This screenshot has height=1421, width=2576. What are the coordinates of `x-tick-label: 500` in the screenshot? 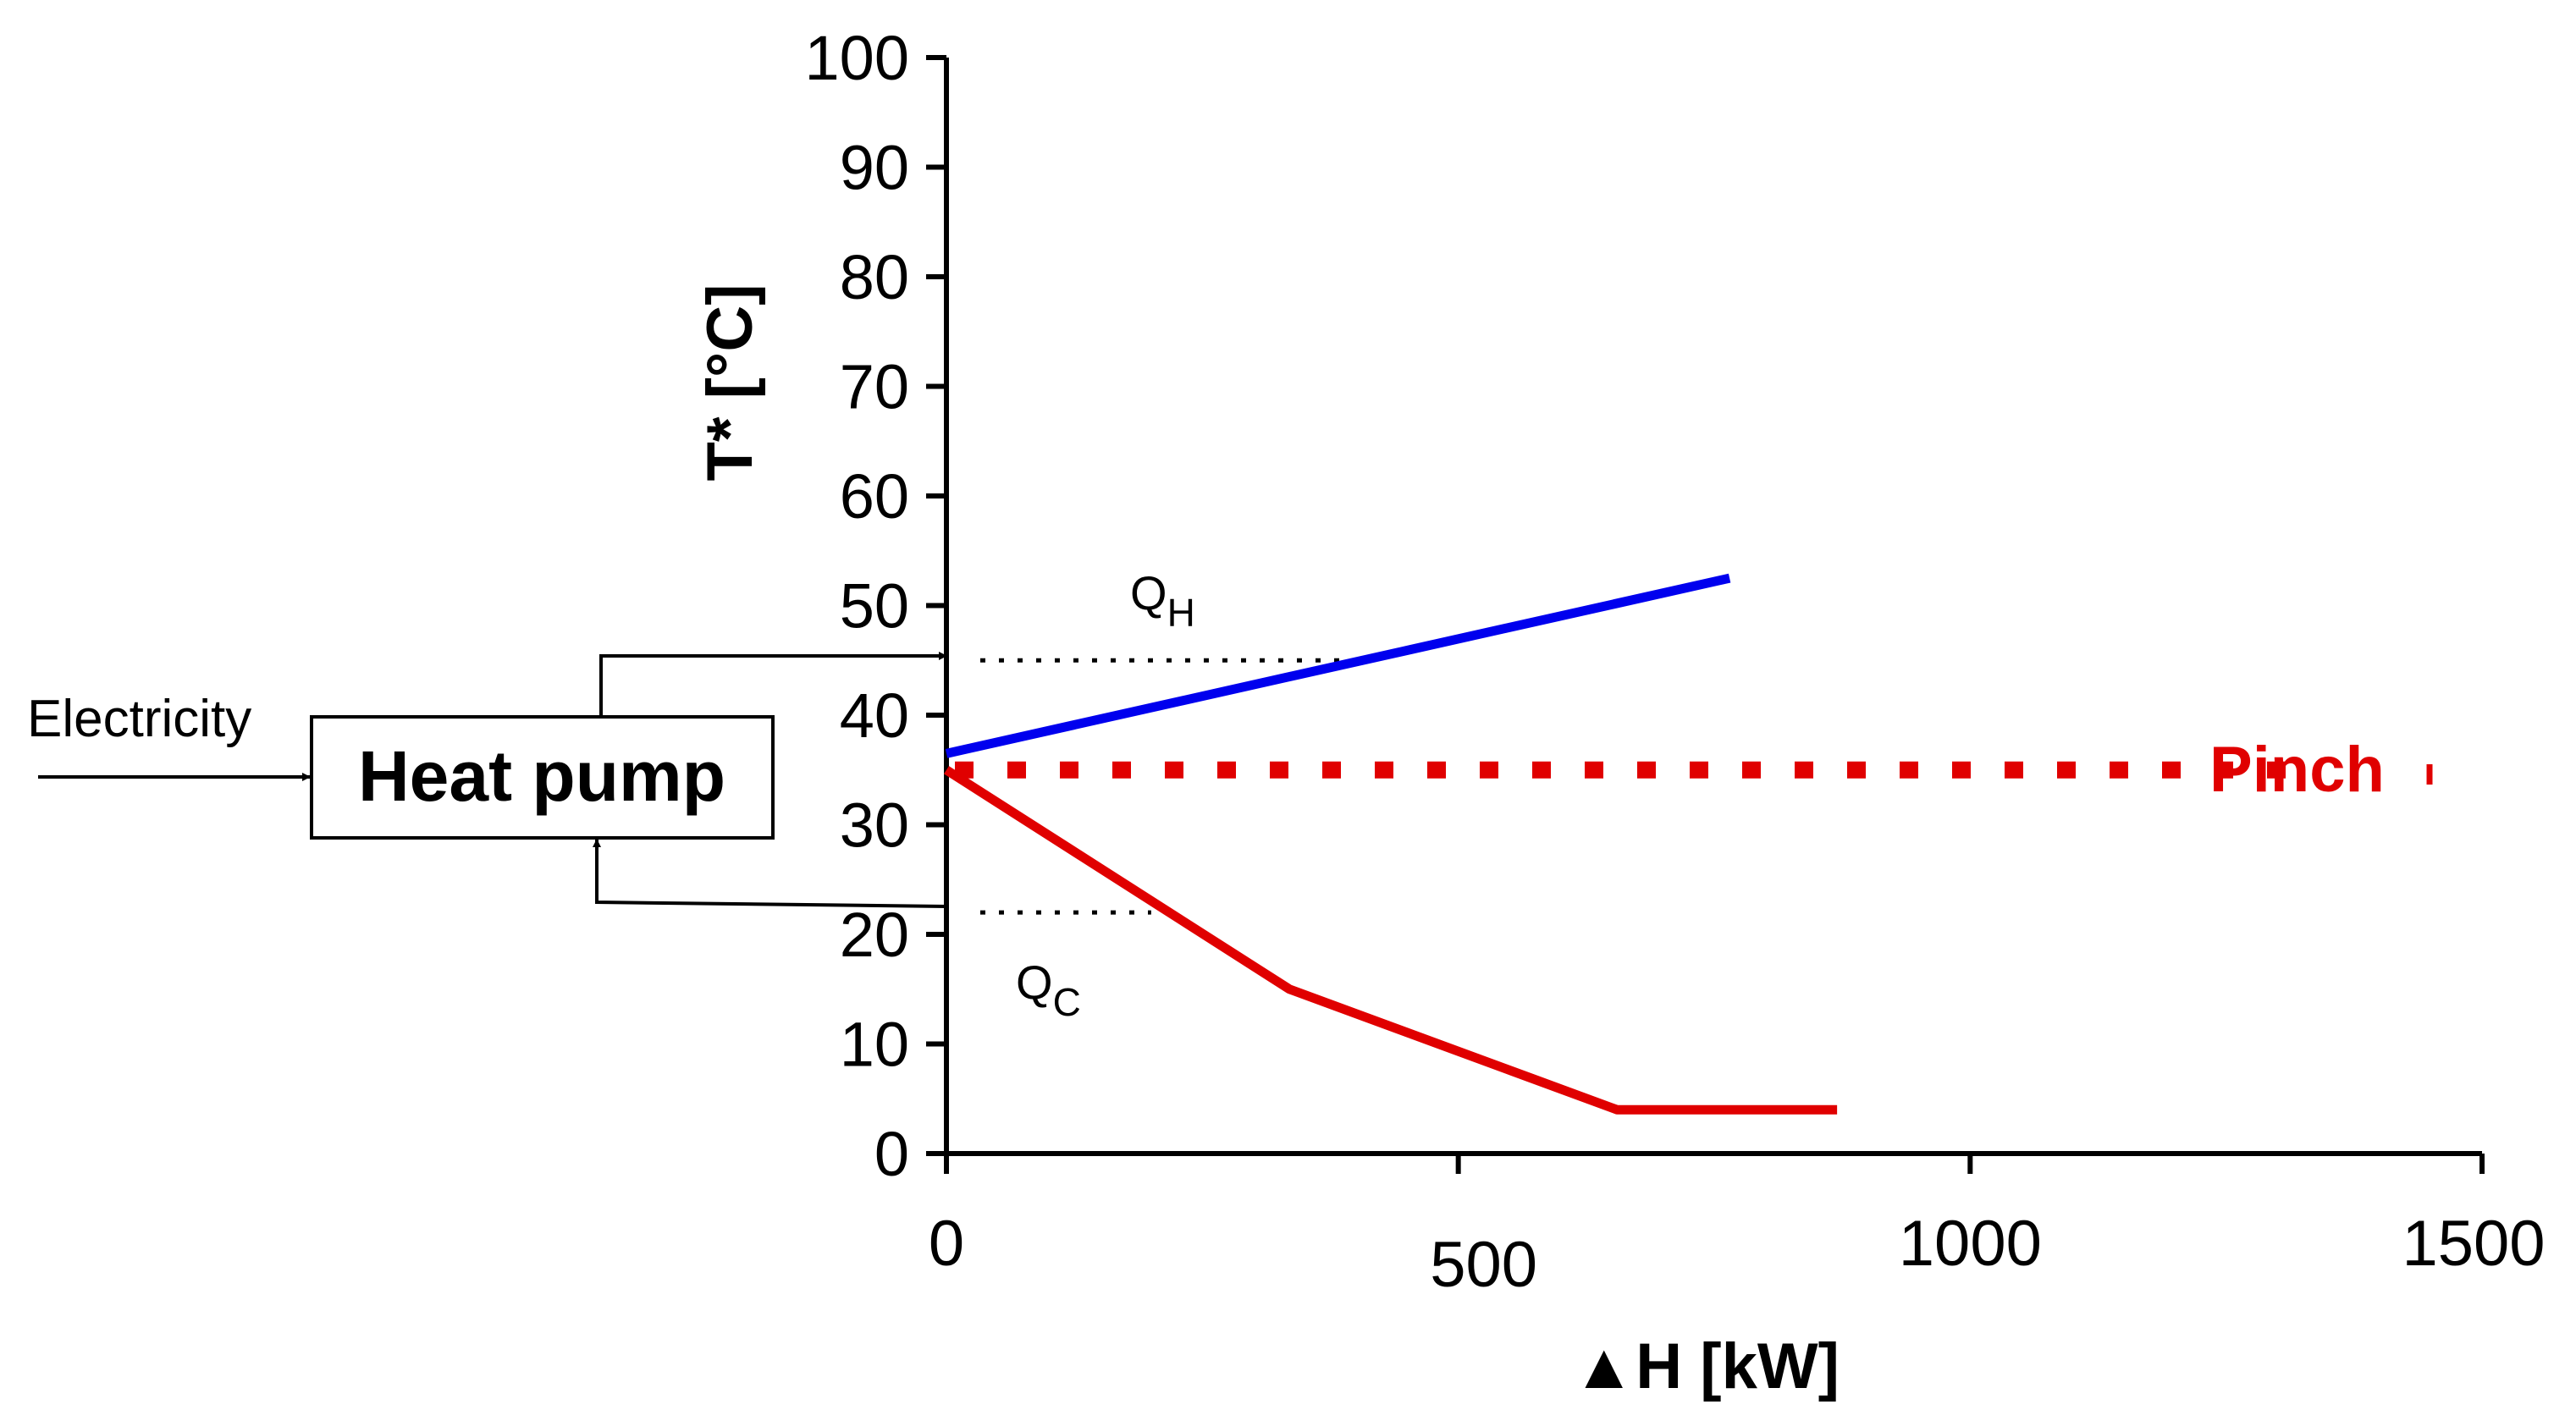 It's located at (1484, 1265).